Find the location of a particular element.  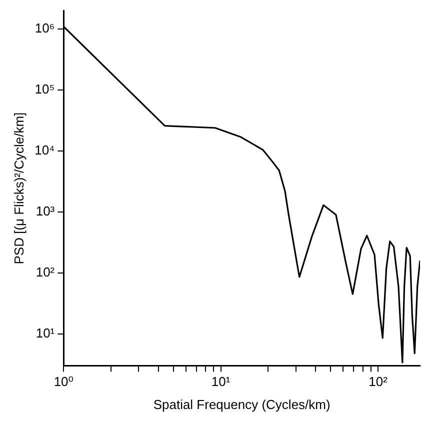

y-tick-label: 10⁴ is located at coordinates (44, 150).